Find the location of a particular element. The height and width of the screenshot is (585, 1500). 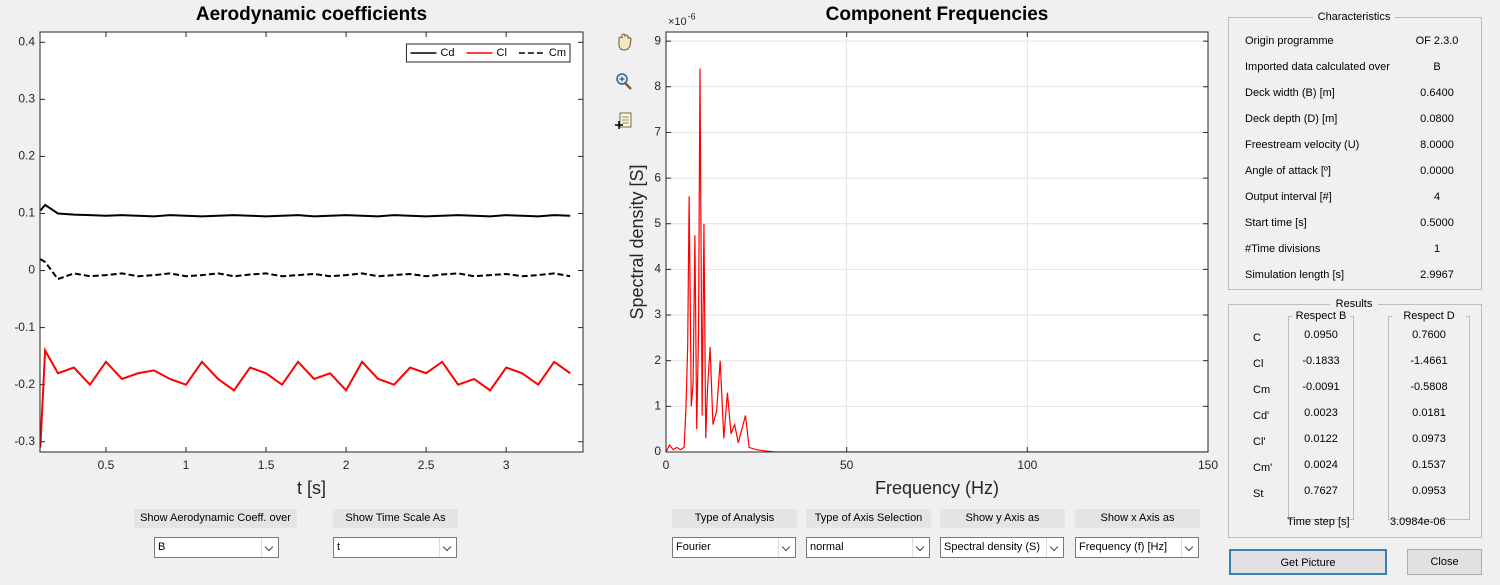

y-tick-label: -0.2 is located at coordinates (24, 384).